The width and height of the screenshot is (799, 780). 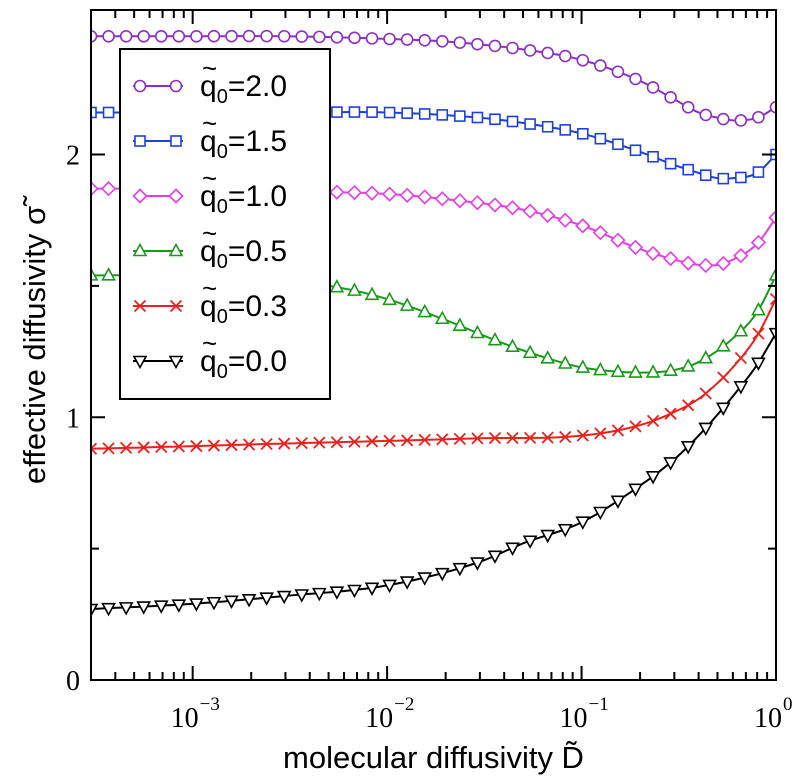 I want to click on legend-label: q0=1.5, so click(x=243, y=144).